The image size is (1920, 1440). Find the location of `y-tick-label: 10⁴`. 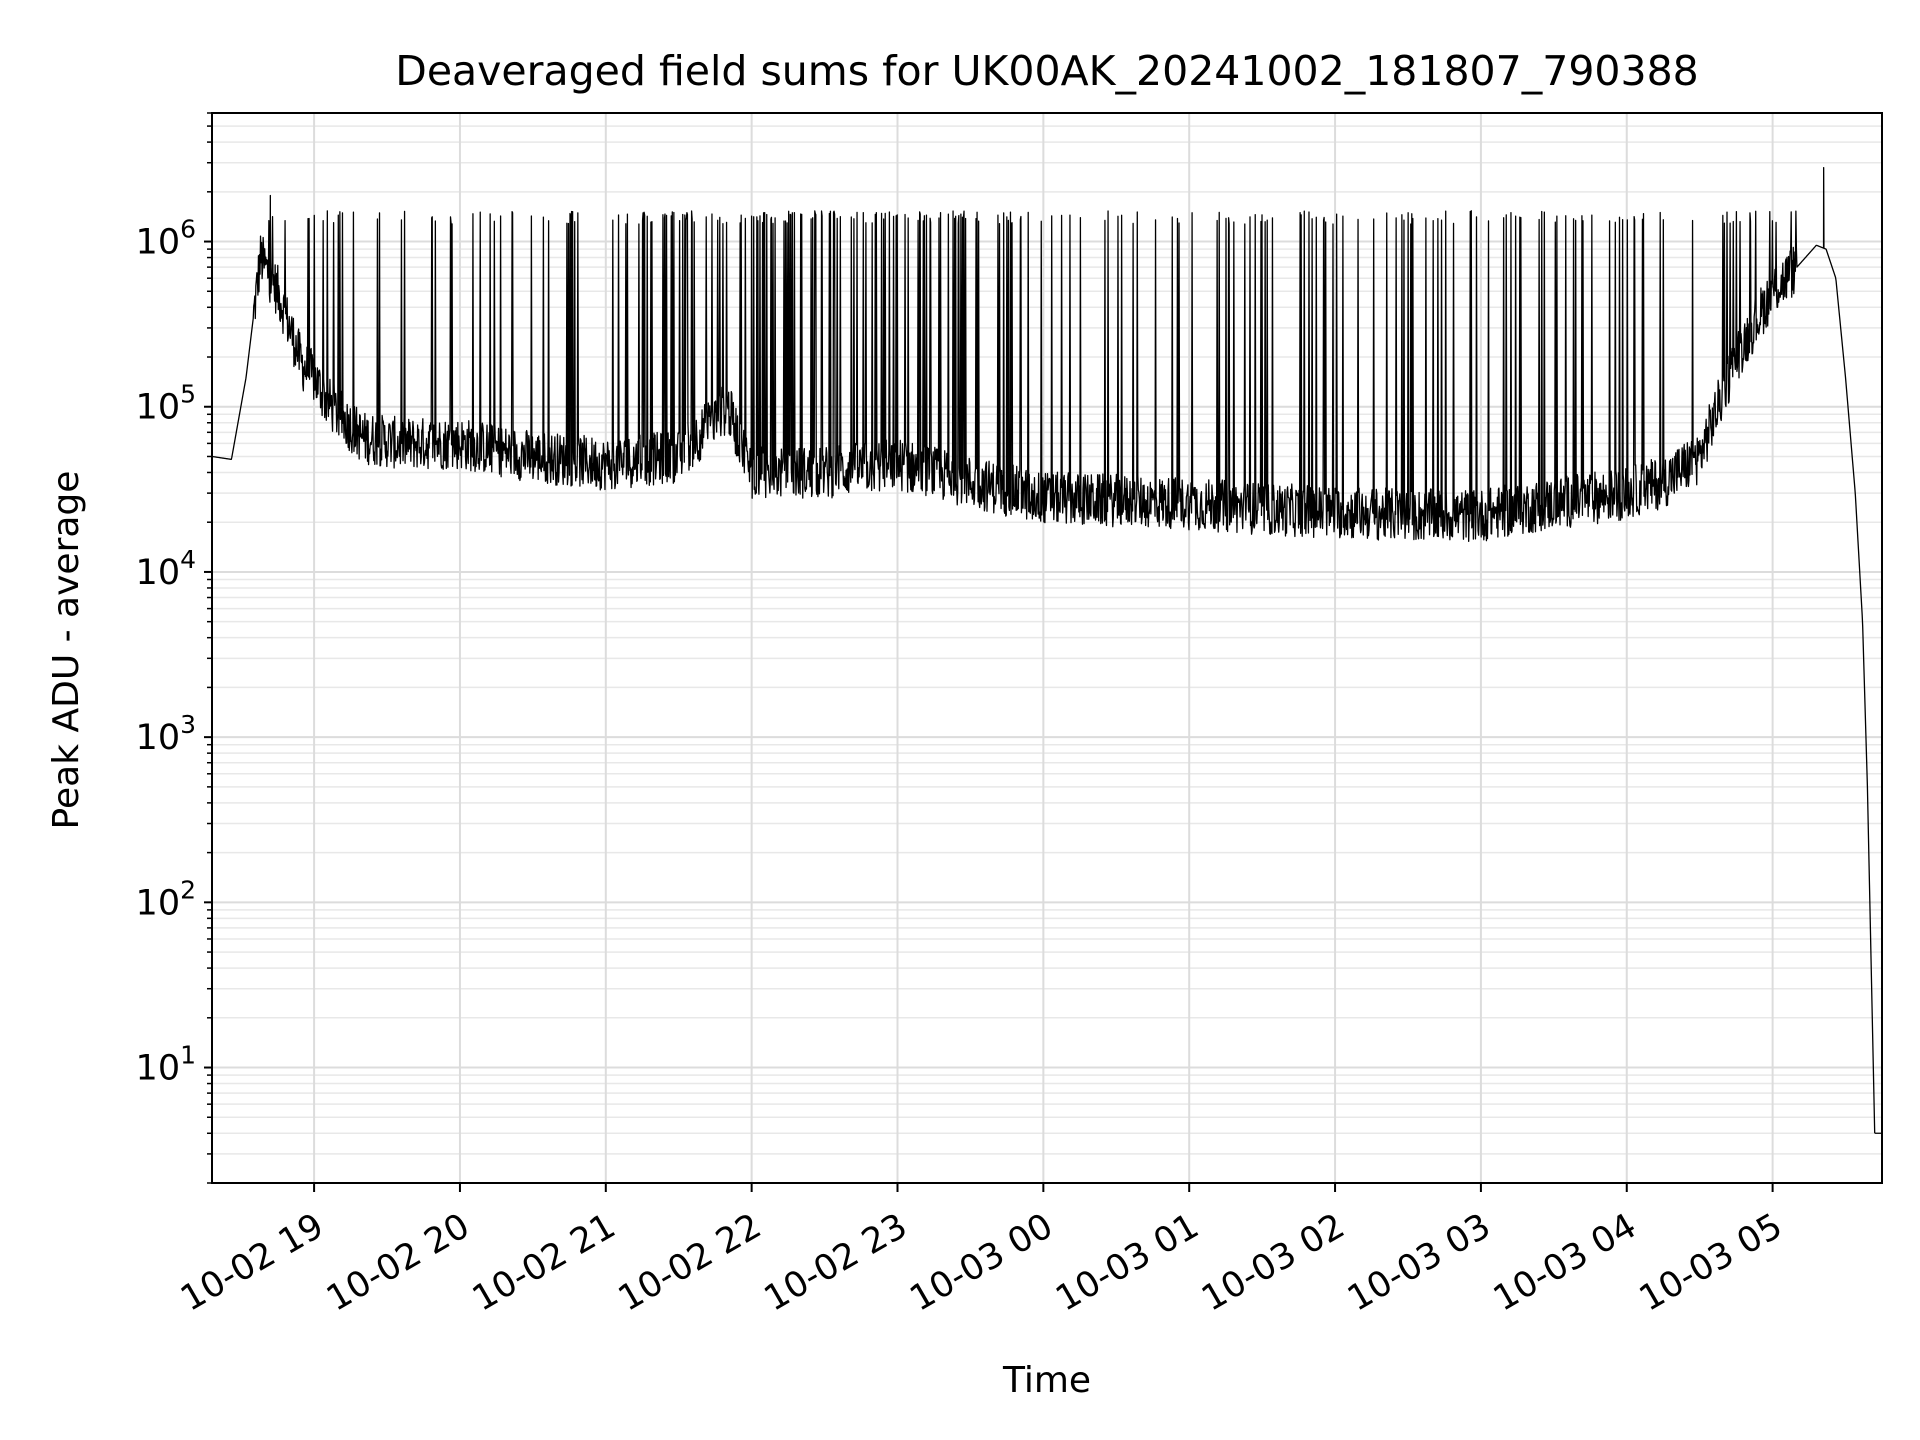

y-tick-label: 10⁴ is located at coordinates (166, 569).